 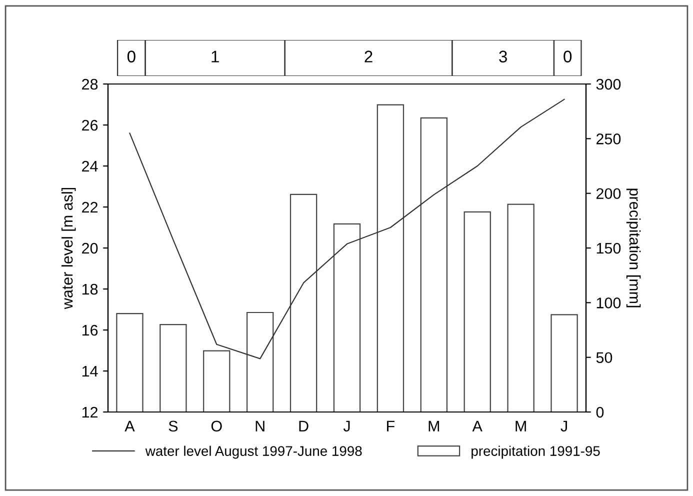 What do you see at coordinates (90, 289) in the screenshot?
I see `y-tick-label: 18` at bounding box center [90, 289].